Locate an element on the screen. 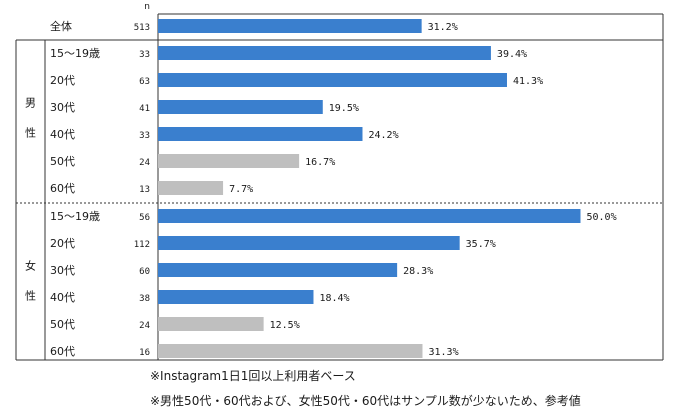 This screenshot has width=700, height=420. g2-row-6-value-label: 31.3% is located at coordinates (443, 352).